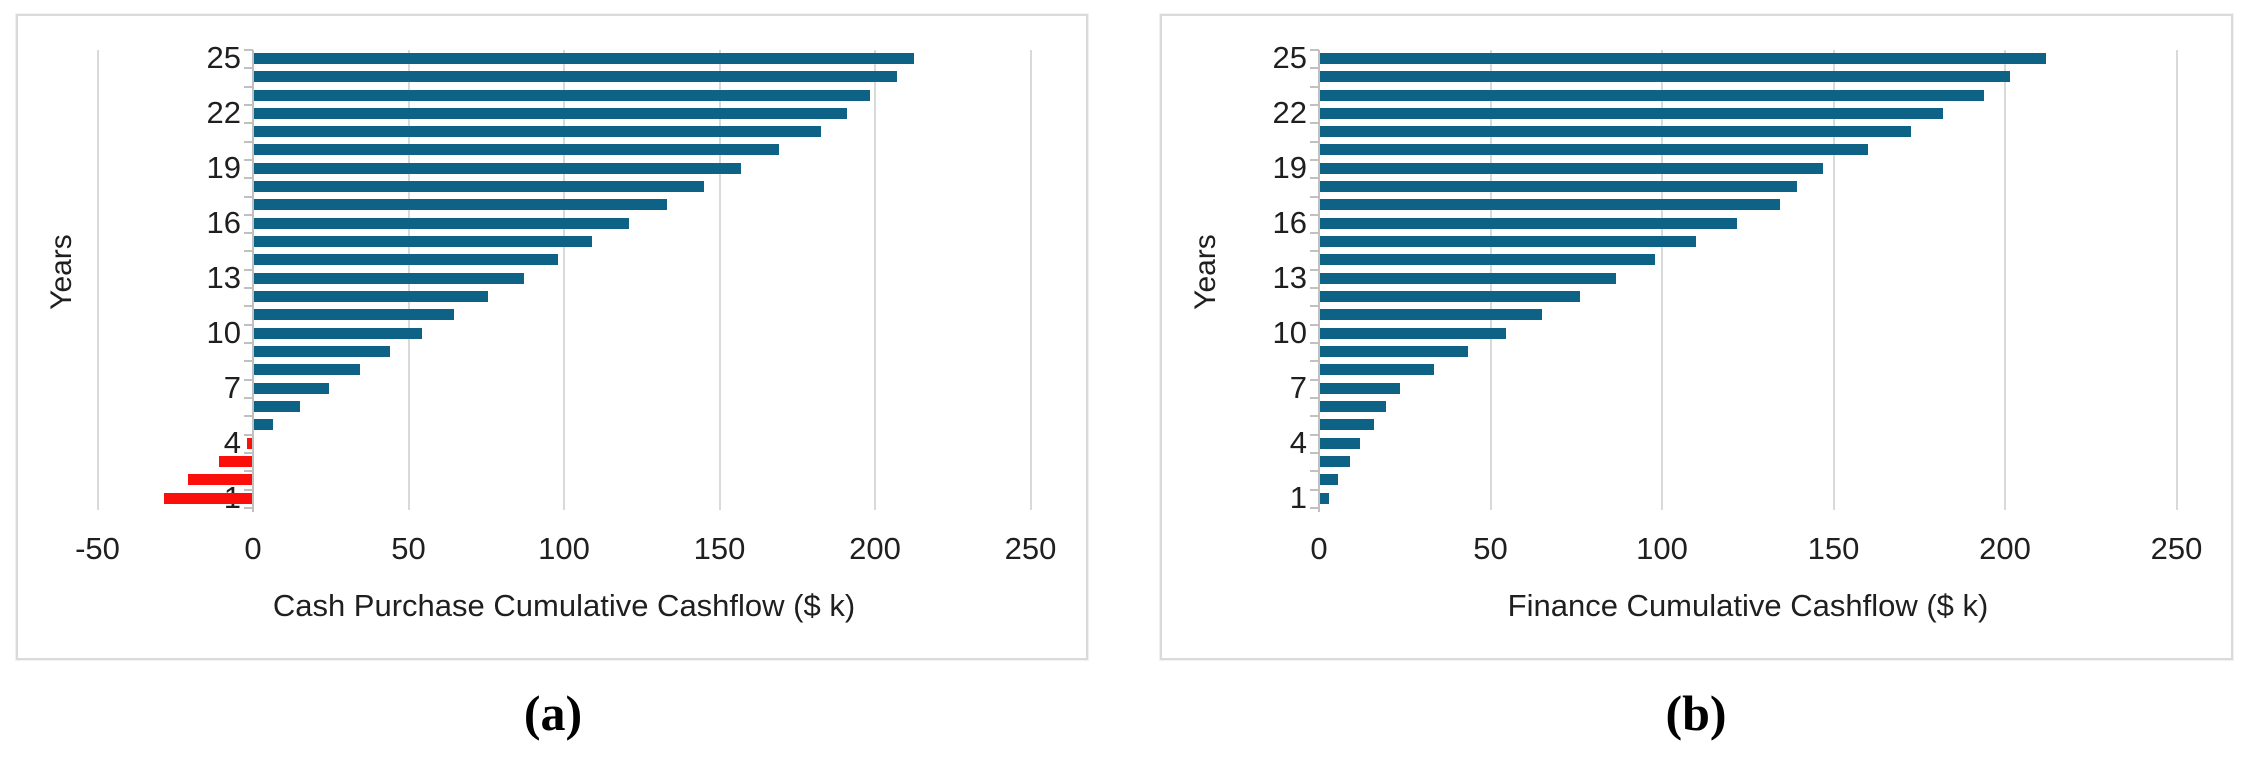  Describe the element at coordinates (1298, 497) in the screenshot. I see `y-tick-label: 1` at that location.